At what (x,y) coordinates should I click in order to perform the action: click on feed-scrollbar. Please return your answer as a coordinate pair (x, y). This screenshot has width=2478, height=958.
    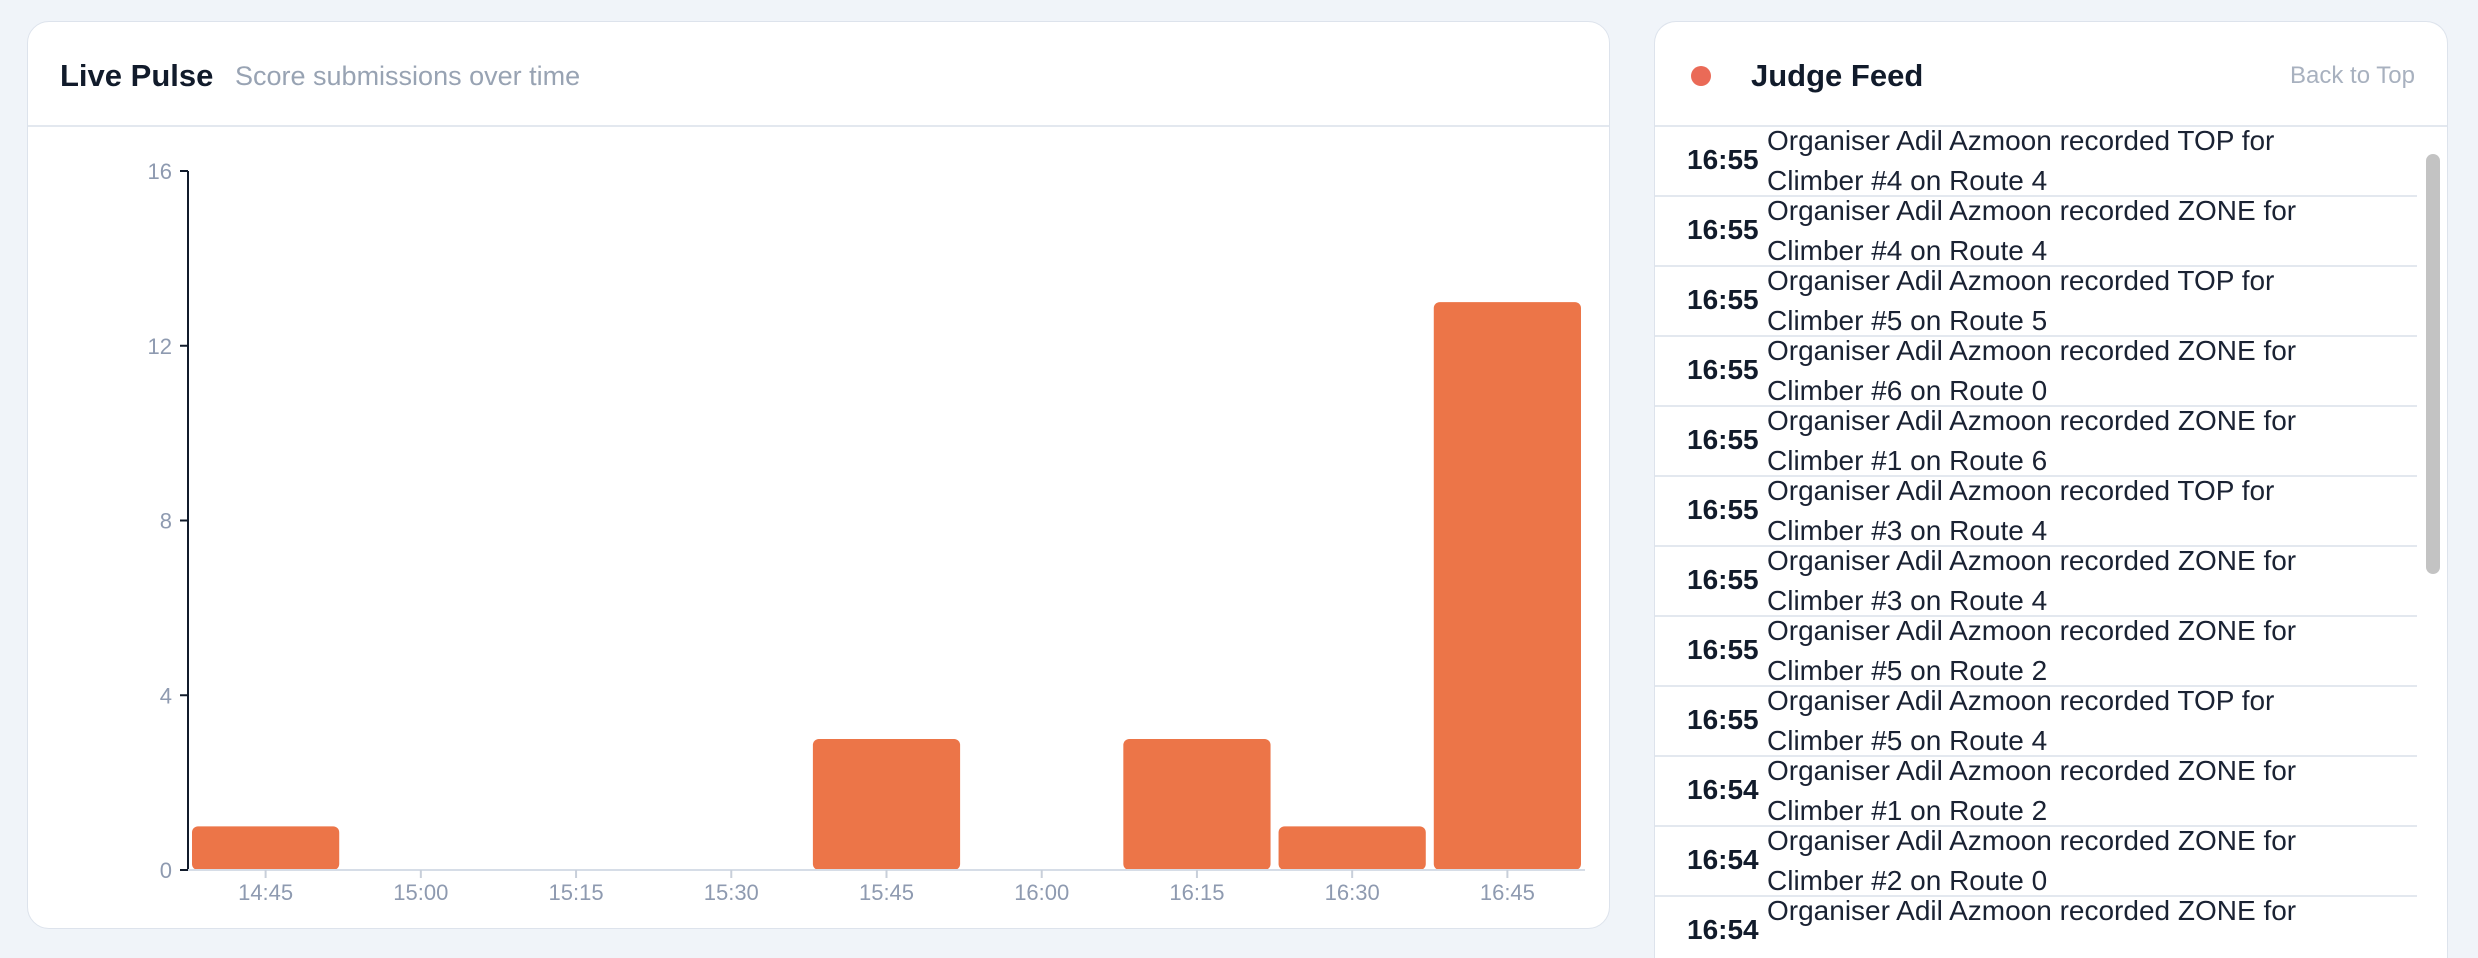
    Looking at the image, I should click on (2433, 545).